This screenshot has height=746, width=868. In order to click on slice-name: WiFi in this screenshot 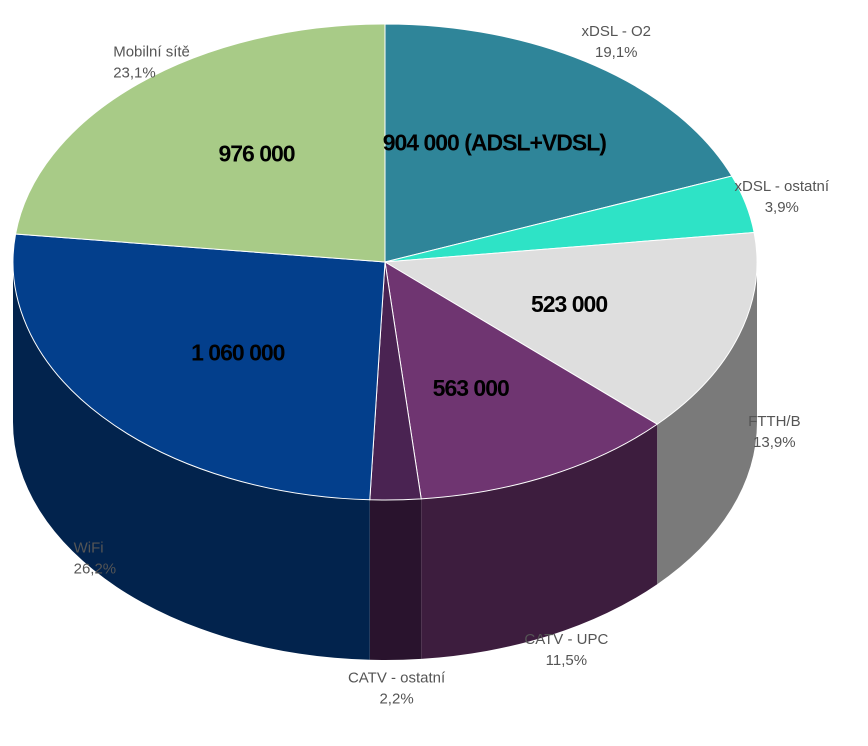, I will do `click(89, 547)`.